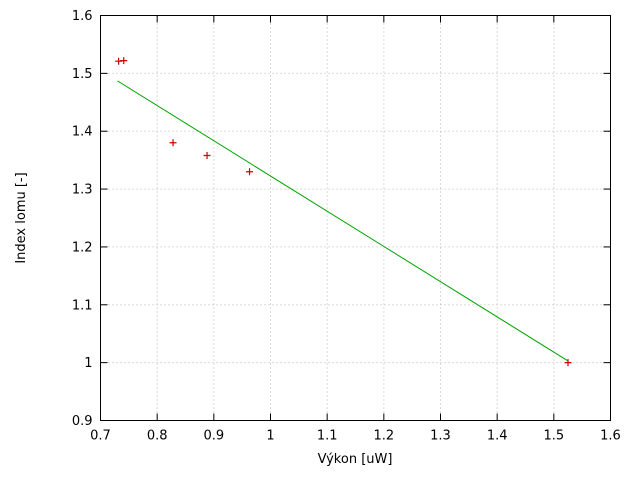  What do you see at coordinates (157, 436) in the screenshot?
I see `x-tick-label: 0.8` at bounding box center [157, 436].